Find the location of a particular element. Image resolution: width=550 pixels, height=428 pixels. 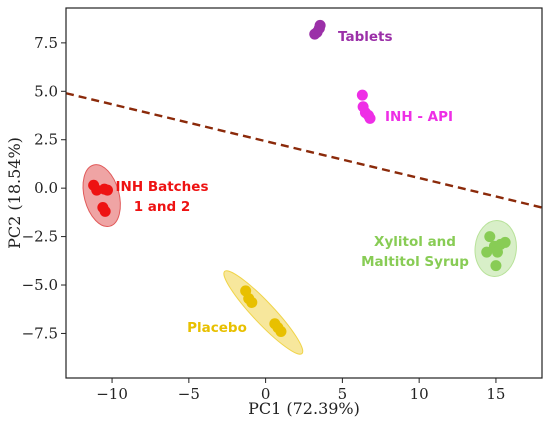

y-tick-label: −7.5 is located at coordinates (40, 333).